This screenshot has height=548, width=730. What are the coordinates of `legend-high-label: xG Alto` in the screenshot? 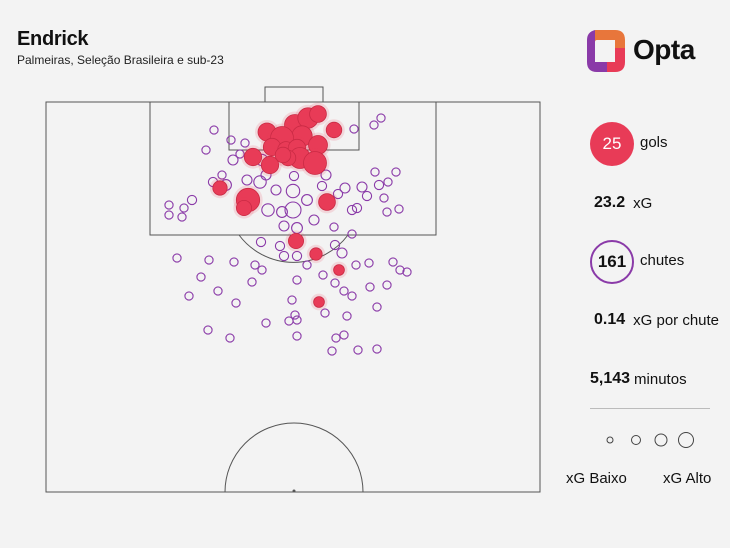 It's located at (687, 478).